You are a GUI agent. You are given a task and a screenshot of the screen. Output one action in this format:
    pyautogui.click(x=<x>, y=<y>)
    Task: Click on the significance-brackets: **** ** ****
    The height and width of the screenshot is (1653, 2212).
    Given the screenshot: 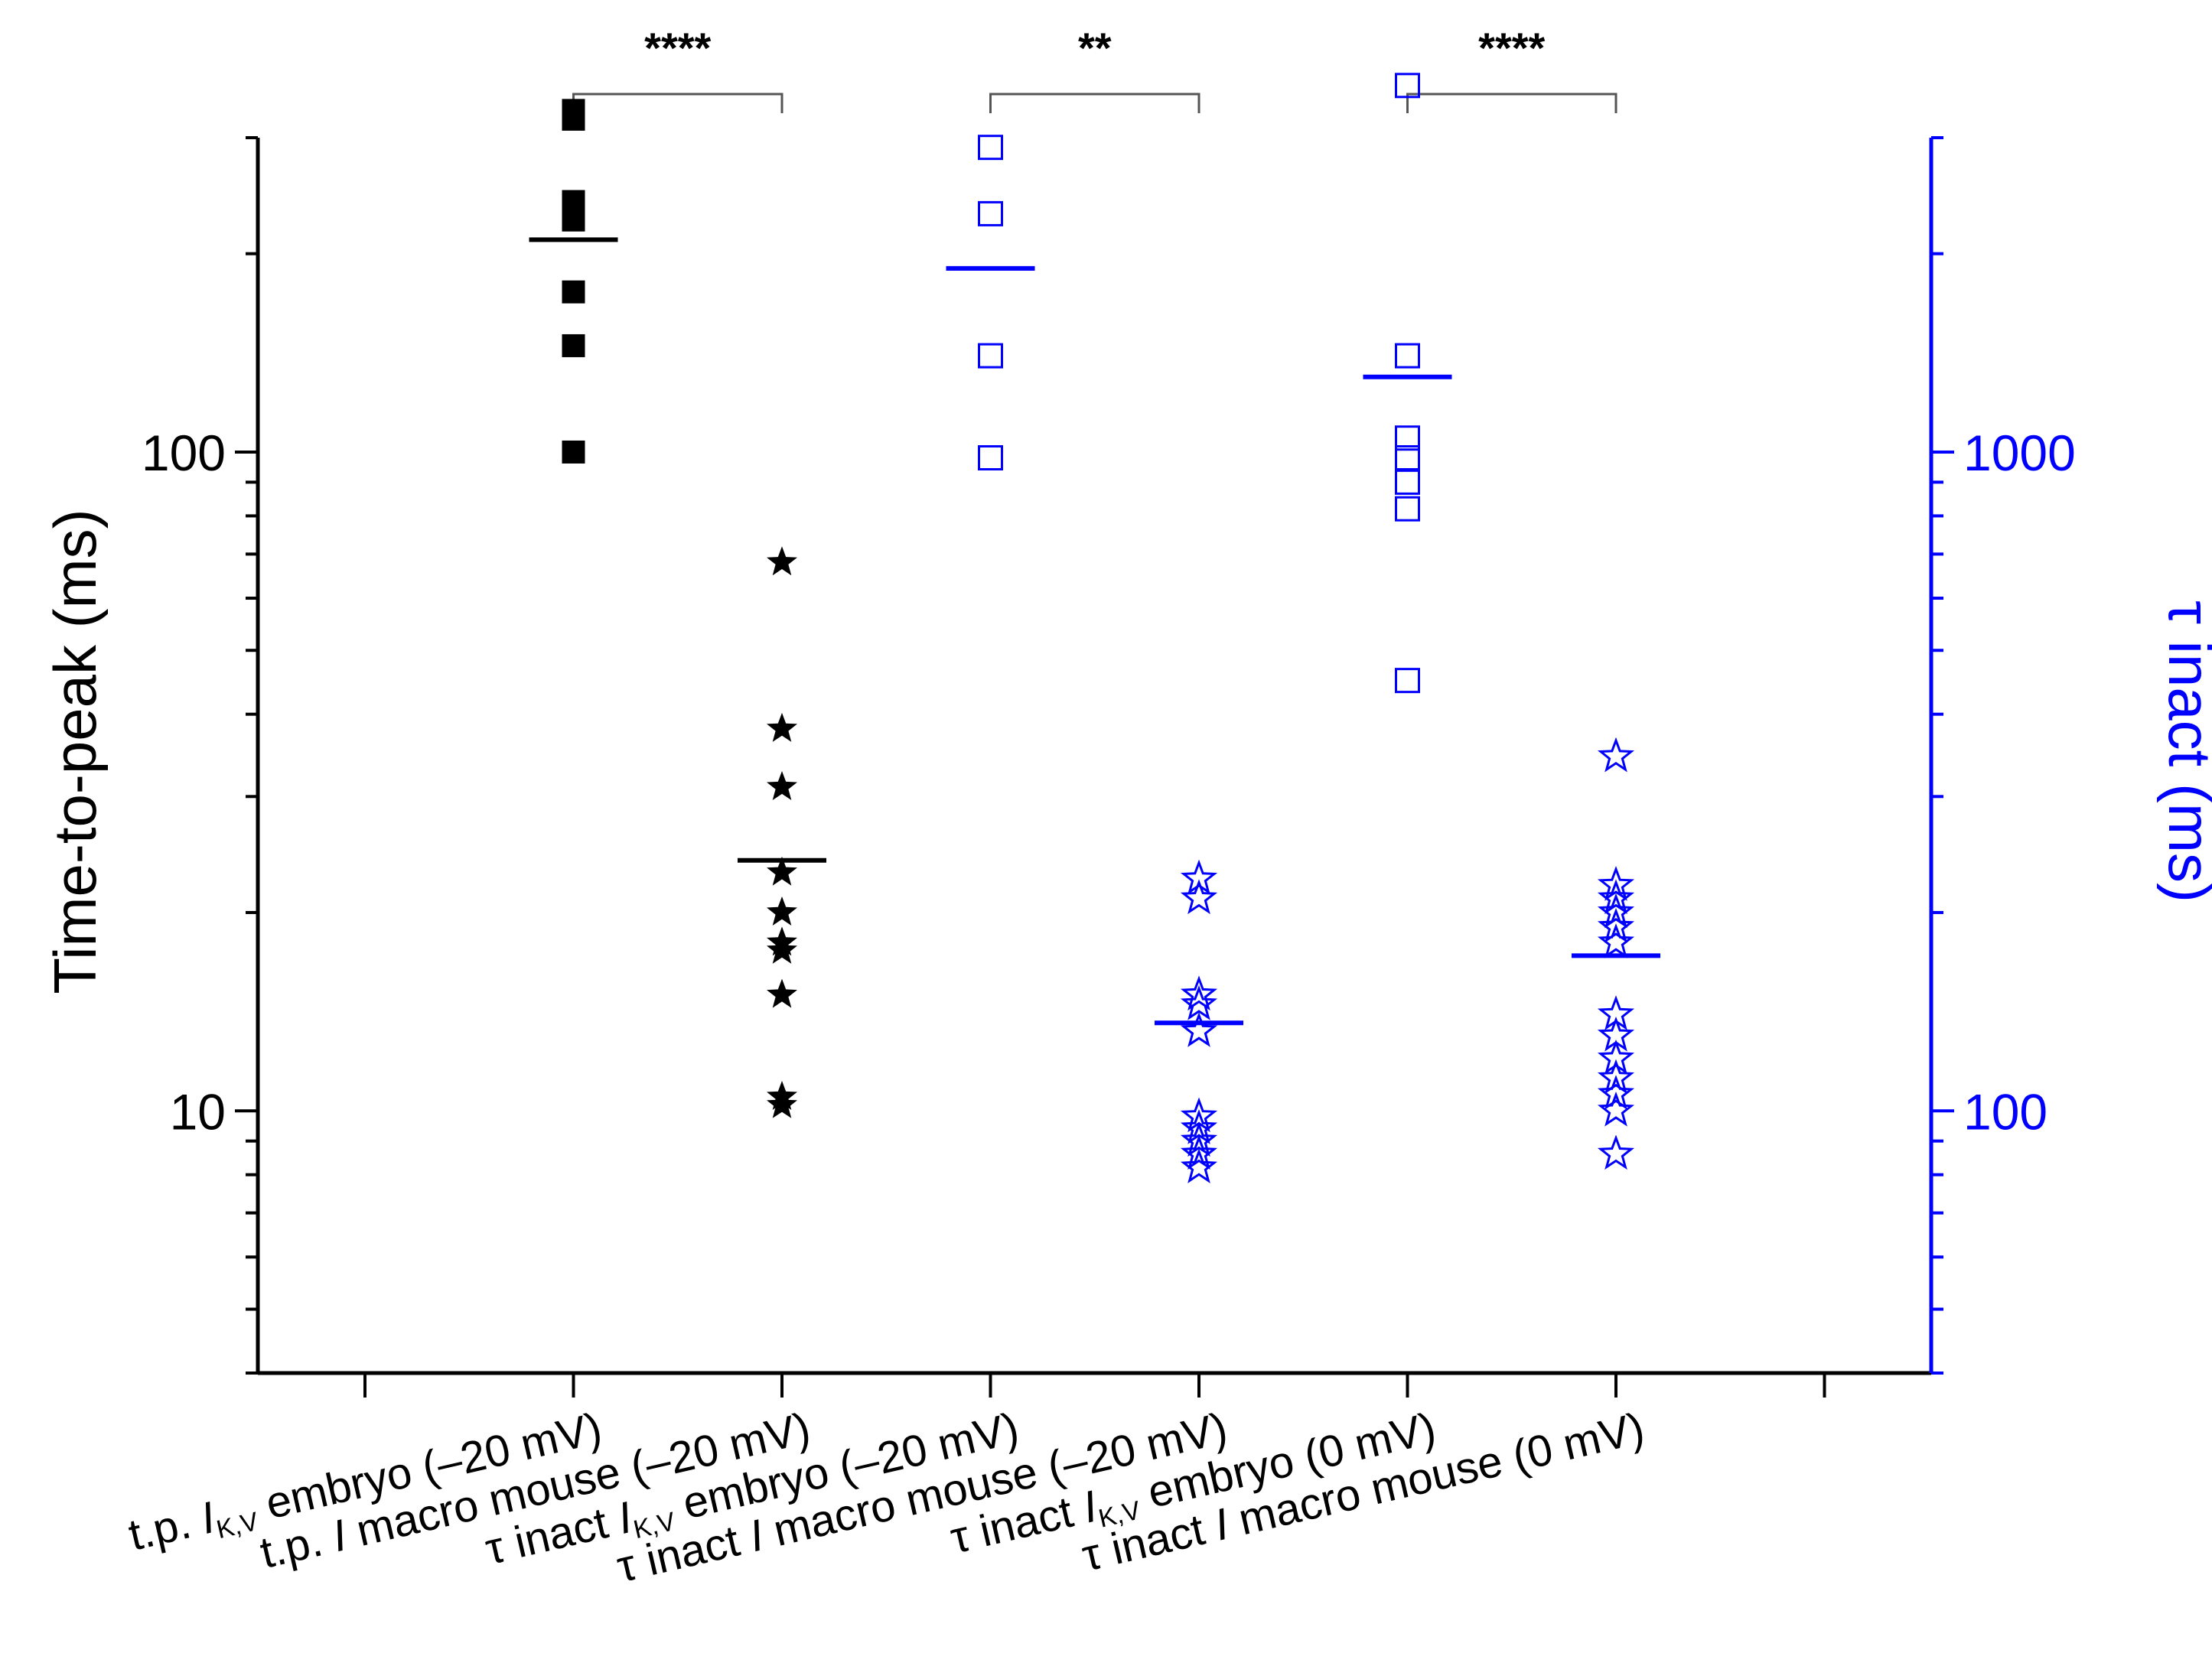 What is the action you would take?
    pyautogui.click(x=1094, y=68)
    